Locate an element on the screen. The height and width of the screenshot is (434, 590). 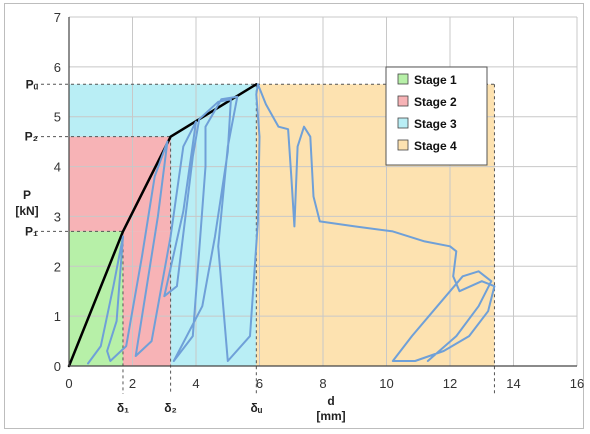
x-axis-title: d is located at coordinates (330, 401).